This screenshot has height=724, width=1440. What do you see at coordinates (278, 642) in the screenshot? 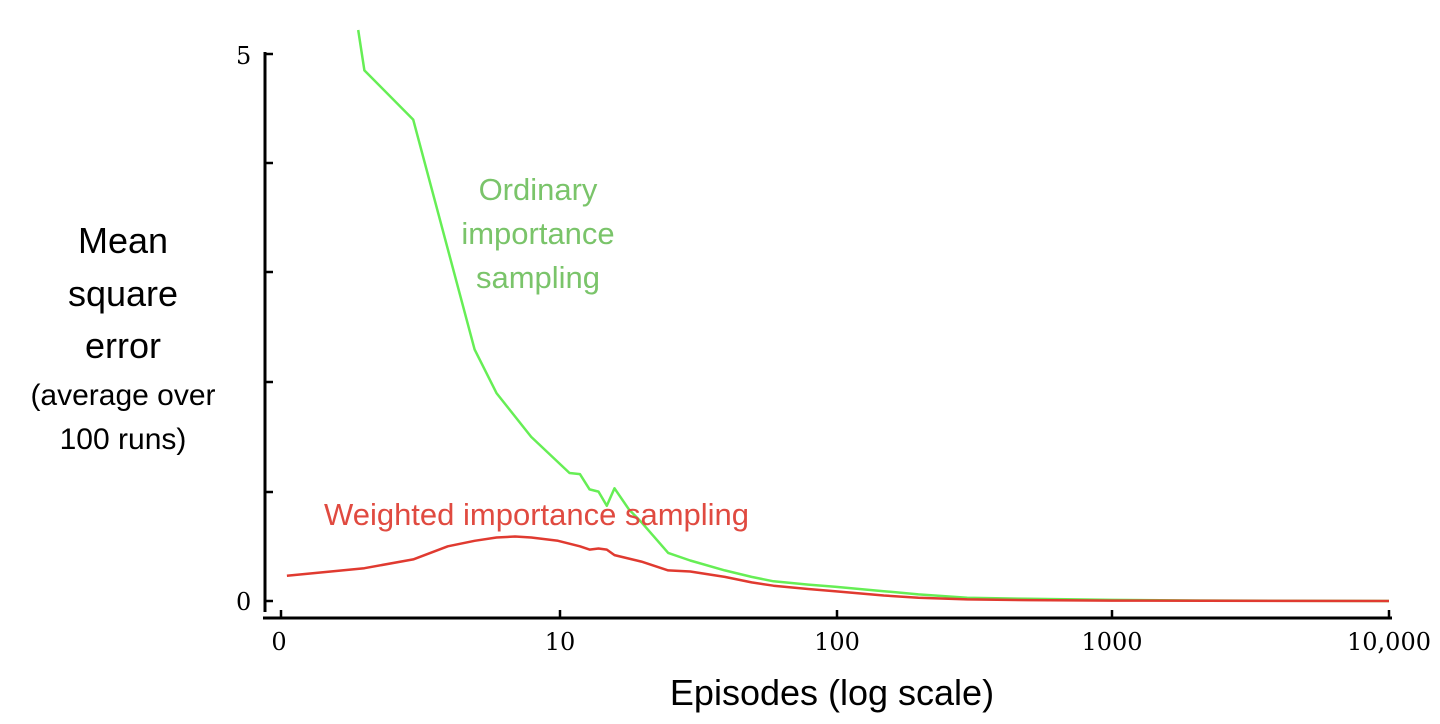
I see `x-tick-label: 0` at bounding box center [278, 642].